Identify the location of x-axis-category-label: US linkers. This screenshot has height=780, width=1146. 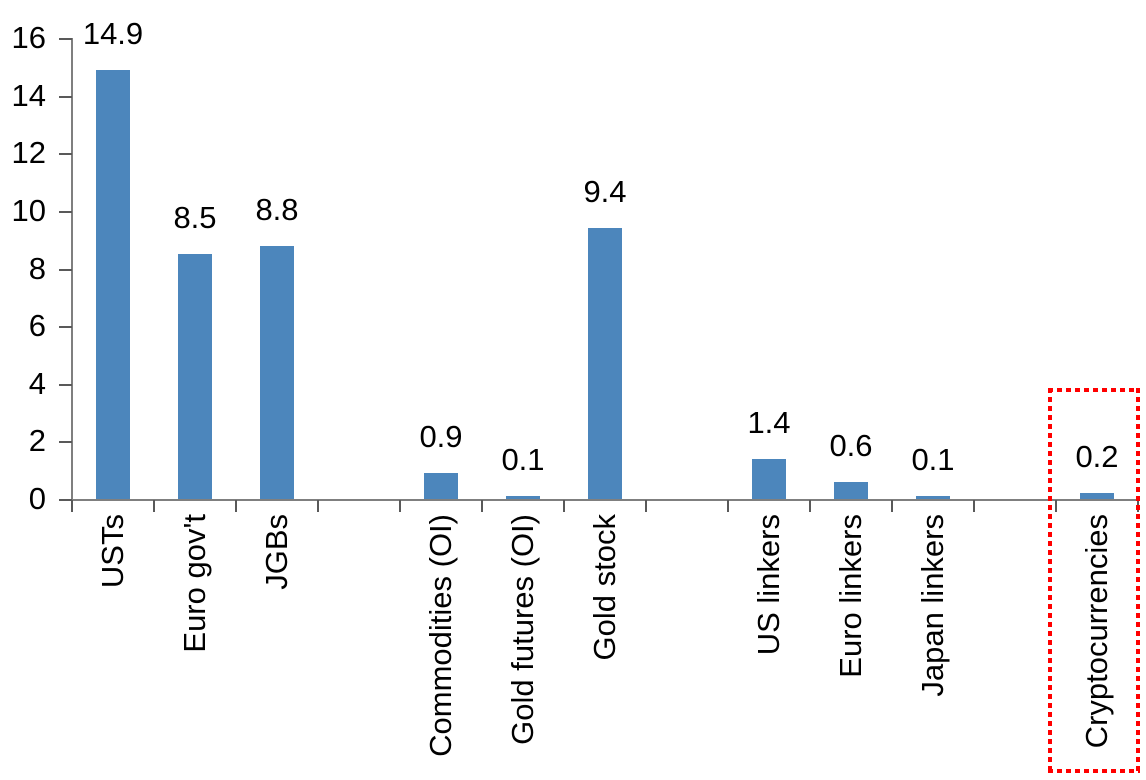
(768, 585).